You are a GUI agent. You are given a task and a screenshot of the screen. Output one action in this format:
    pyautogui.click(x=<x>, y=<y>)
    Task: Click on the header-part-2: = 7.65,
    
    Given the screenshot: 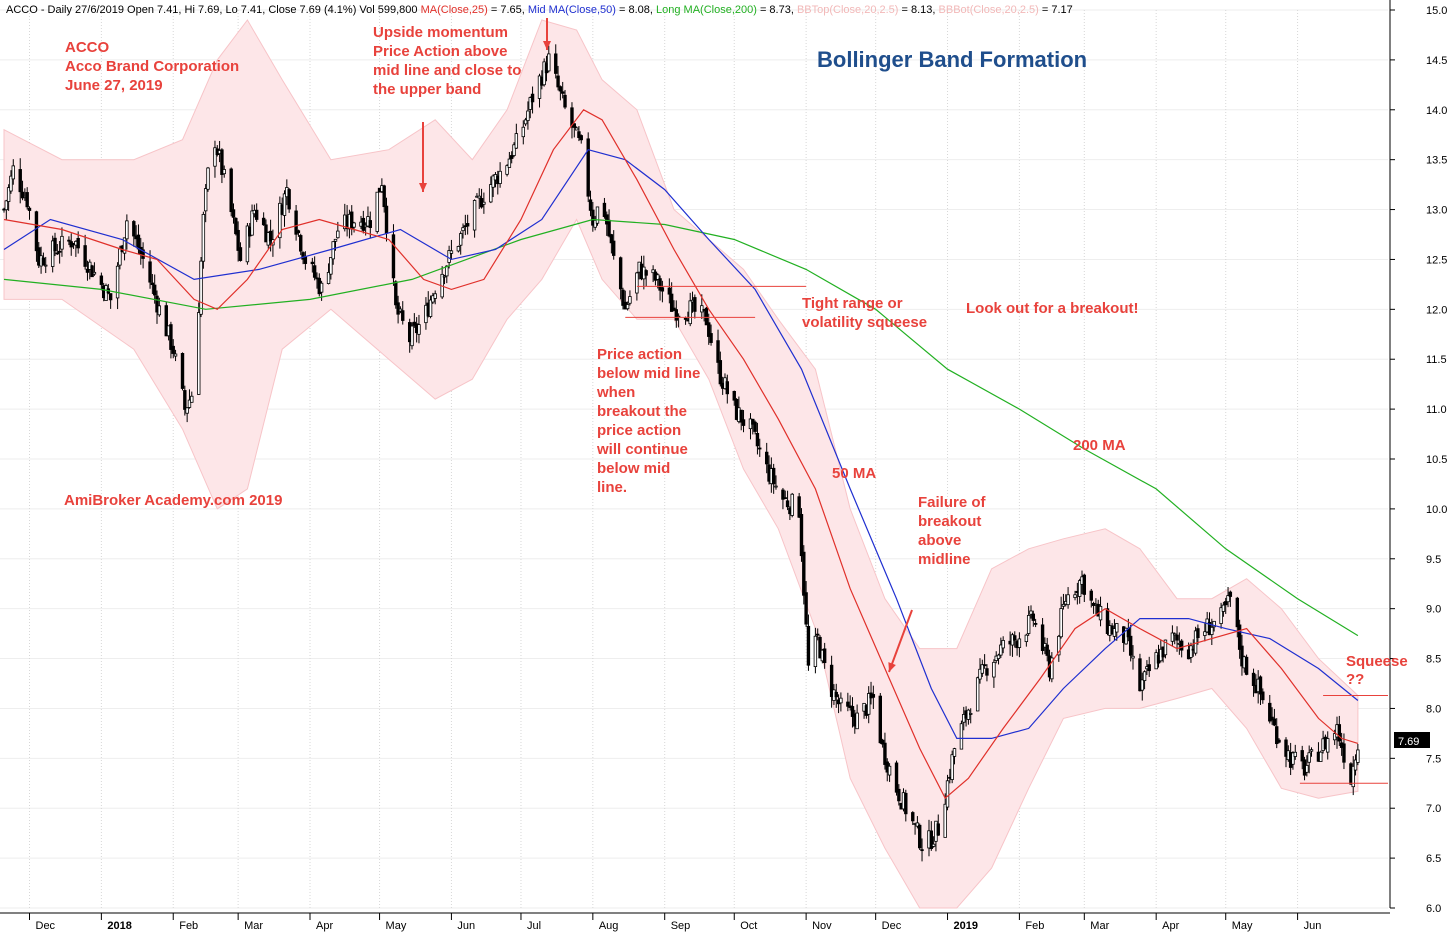 What is the action you would take?
    pyautogui.click(x=508, y=10)
    